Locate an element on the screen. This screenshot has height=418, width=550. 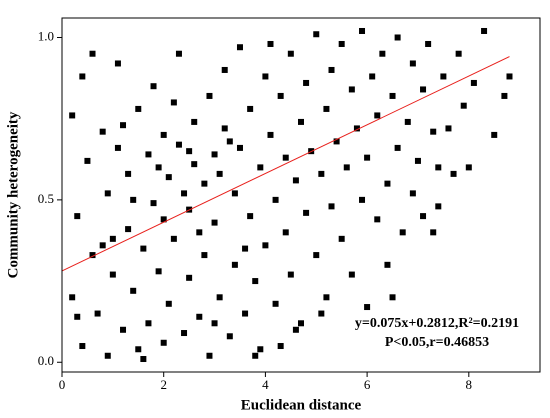
x-tick-label: 4 is located at coordinates (265, 384).